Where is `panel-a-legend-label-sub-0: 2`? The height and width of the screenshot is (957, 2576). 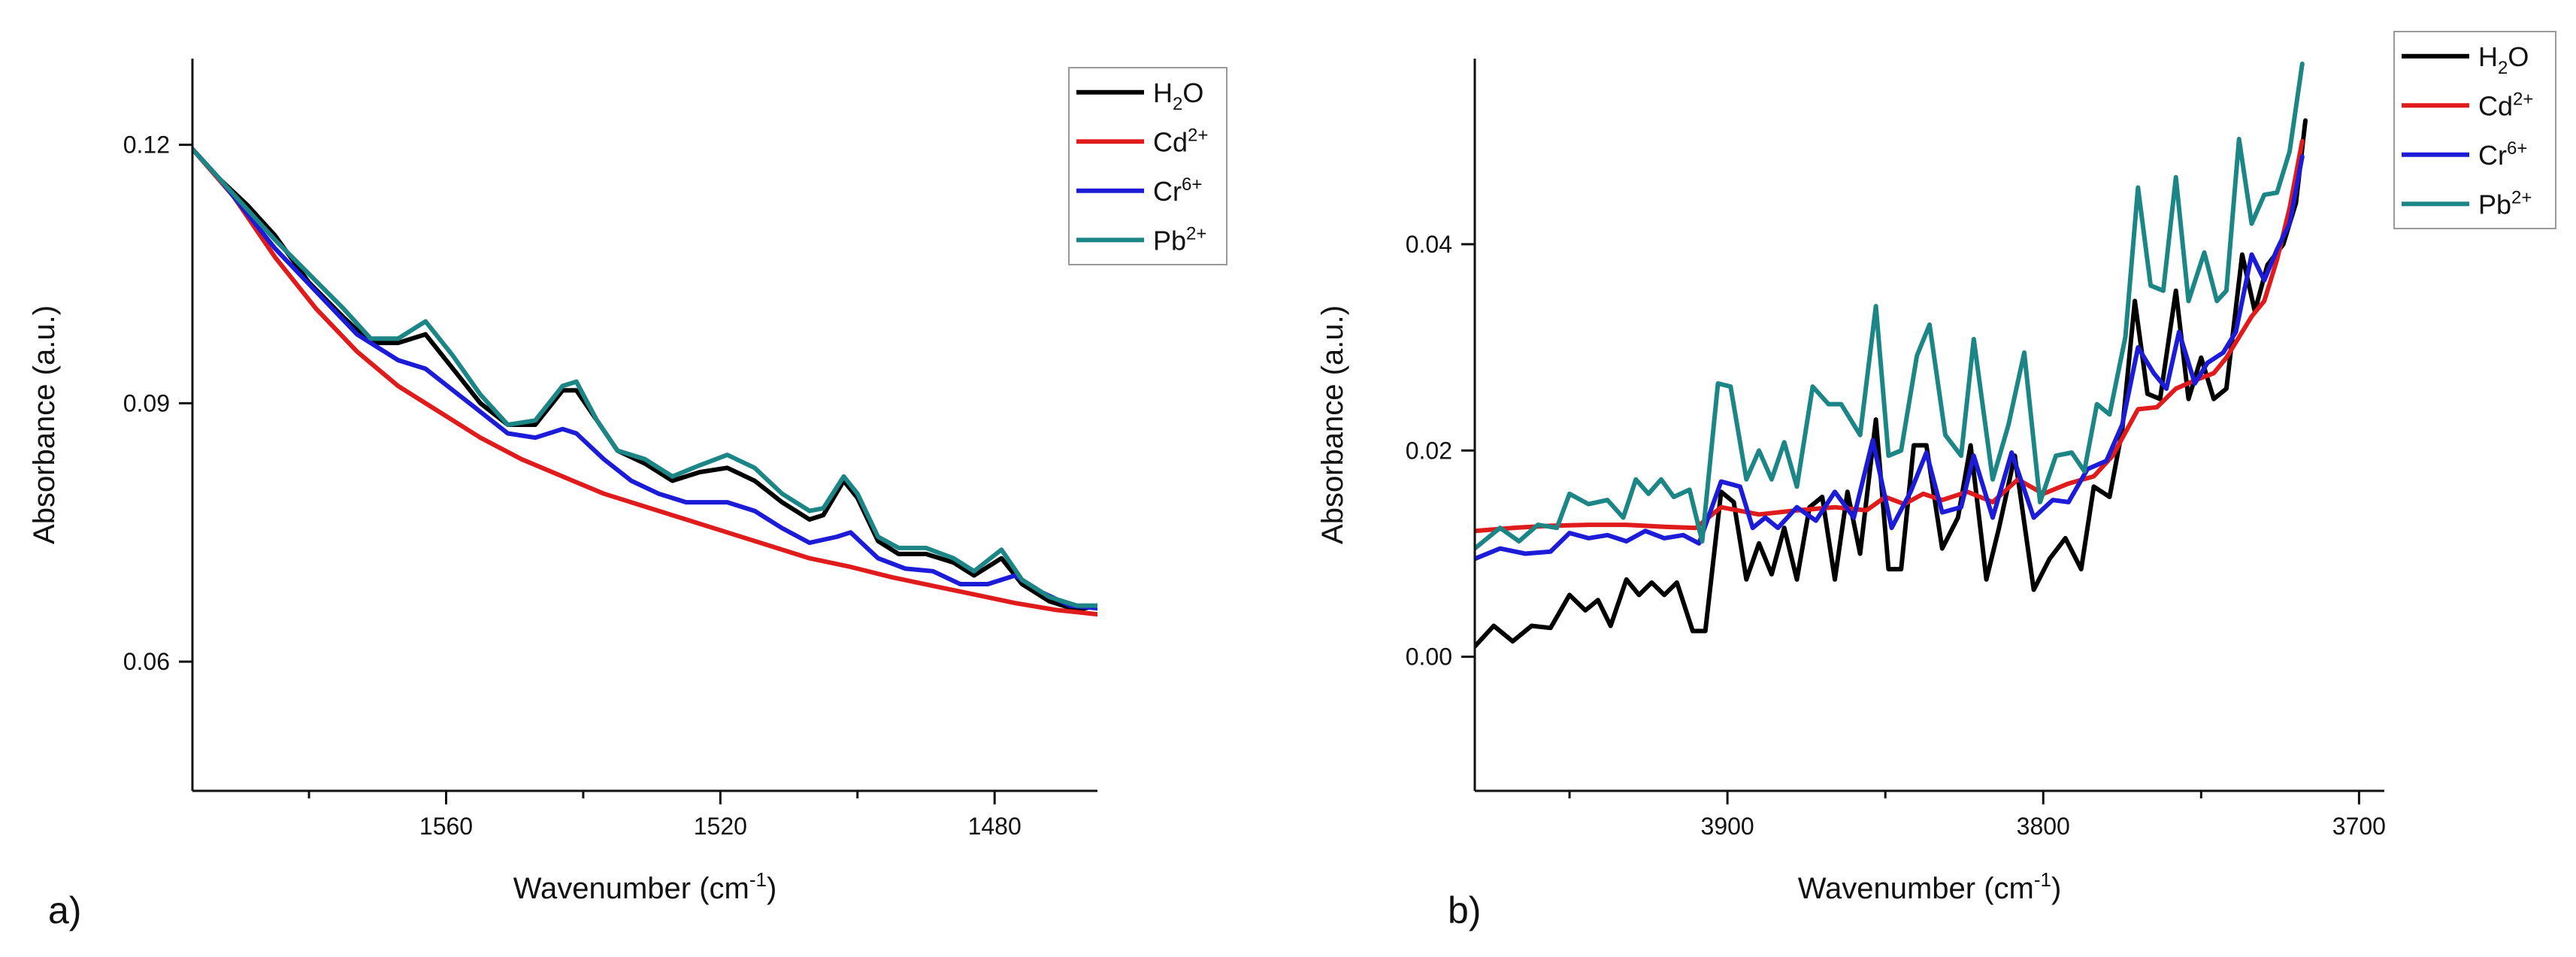
panel-a-legend-label-sub-0: 2 is located at coordinates (1177, 104).